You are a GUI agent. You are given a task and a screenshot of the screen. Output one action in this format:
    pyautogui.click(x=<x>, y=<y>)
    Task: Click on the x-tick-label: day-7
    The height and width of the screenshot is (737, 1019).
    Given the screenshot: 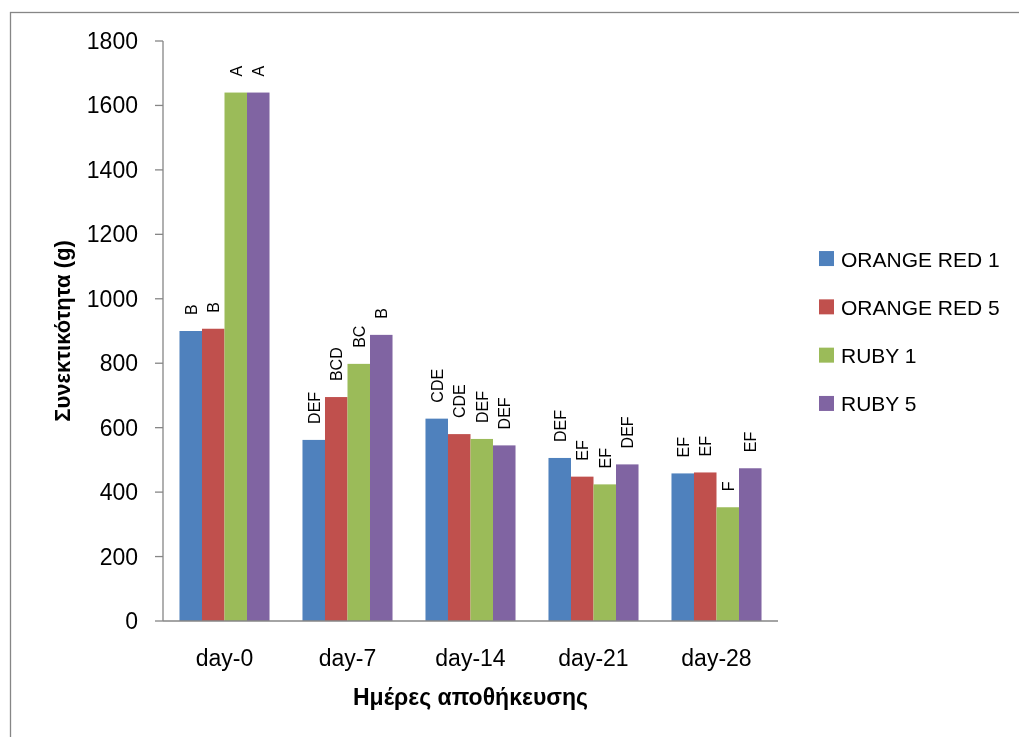 What is the action you would take?
    pyautogui.click(x=347, y=658)
    